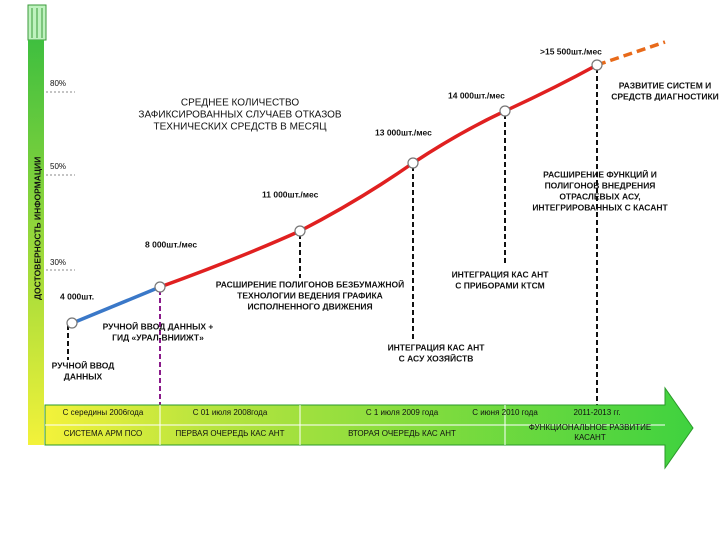 This screenshot has height=545, width=720. What do you see at coordinates (77, 296) in the screenshot?
I see `point-label: 4 000шт.` at bounding box center [77, 296].